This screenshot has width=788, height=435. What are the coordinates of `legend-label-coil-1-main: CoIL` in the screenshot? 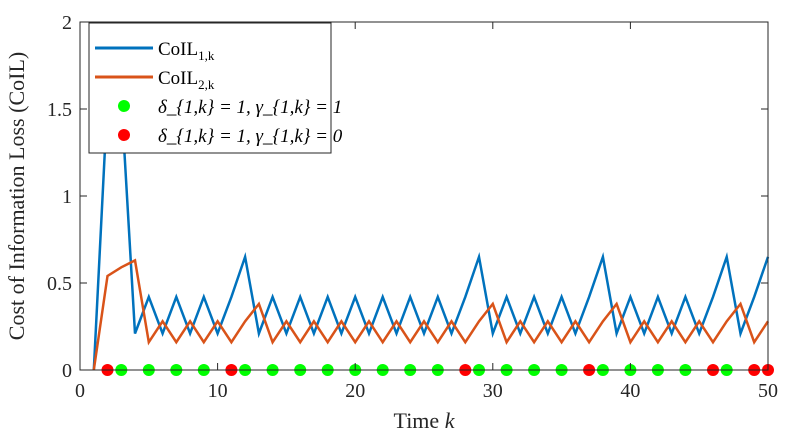 It's located at (178, 49).